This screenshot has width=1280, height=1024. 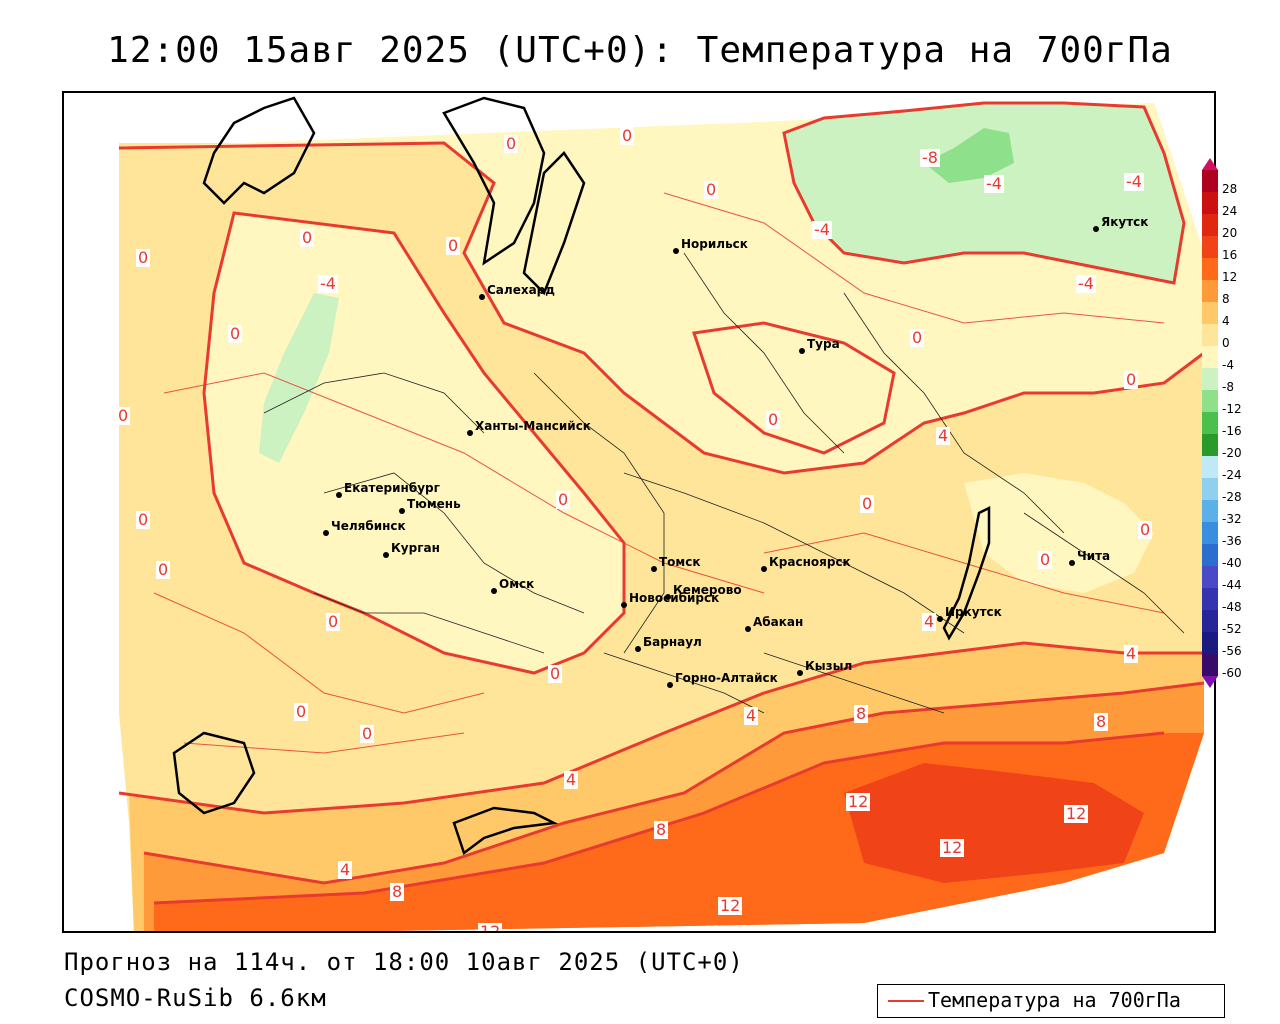 I want to click on city-label: Челябинск, so click(x=368, y=526).